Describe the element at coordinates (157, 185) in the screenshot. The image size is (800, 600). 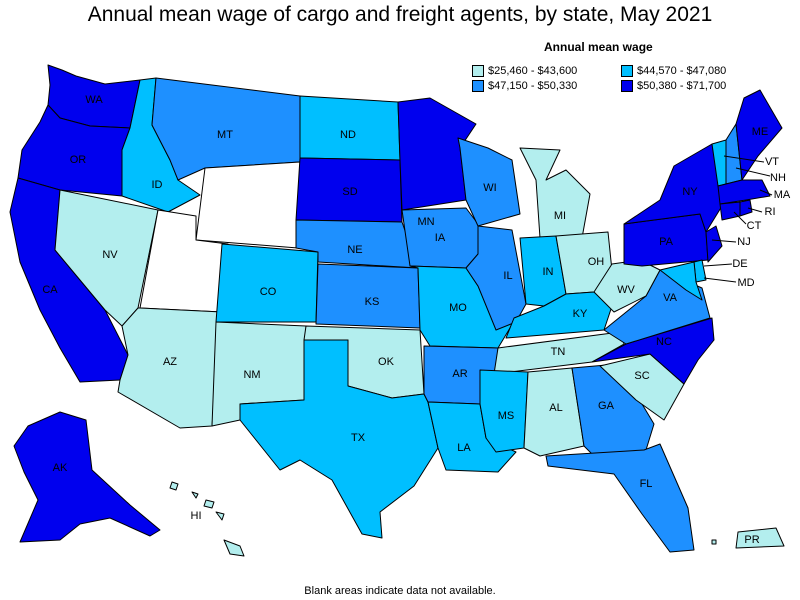
I see `state-label-id: ID` at that location.